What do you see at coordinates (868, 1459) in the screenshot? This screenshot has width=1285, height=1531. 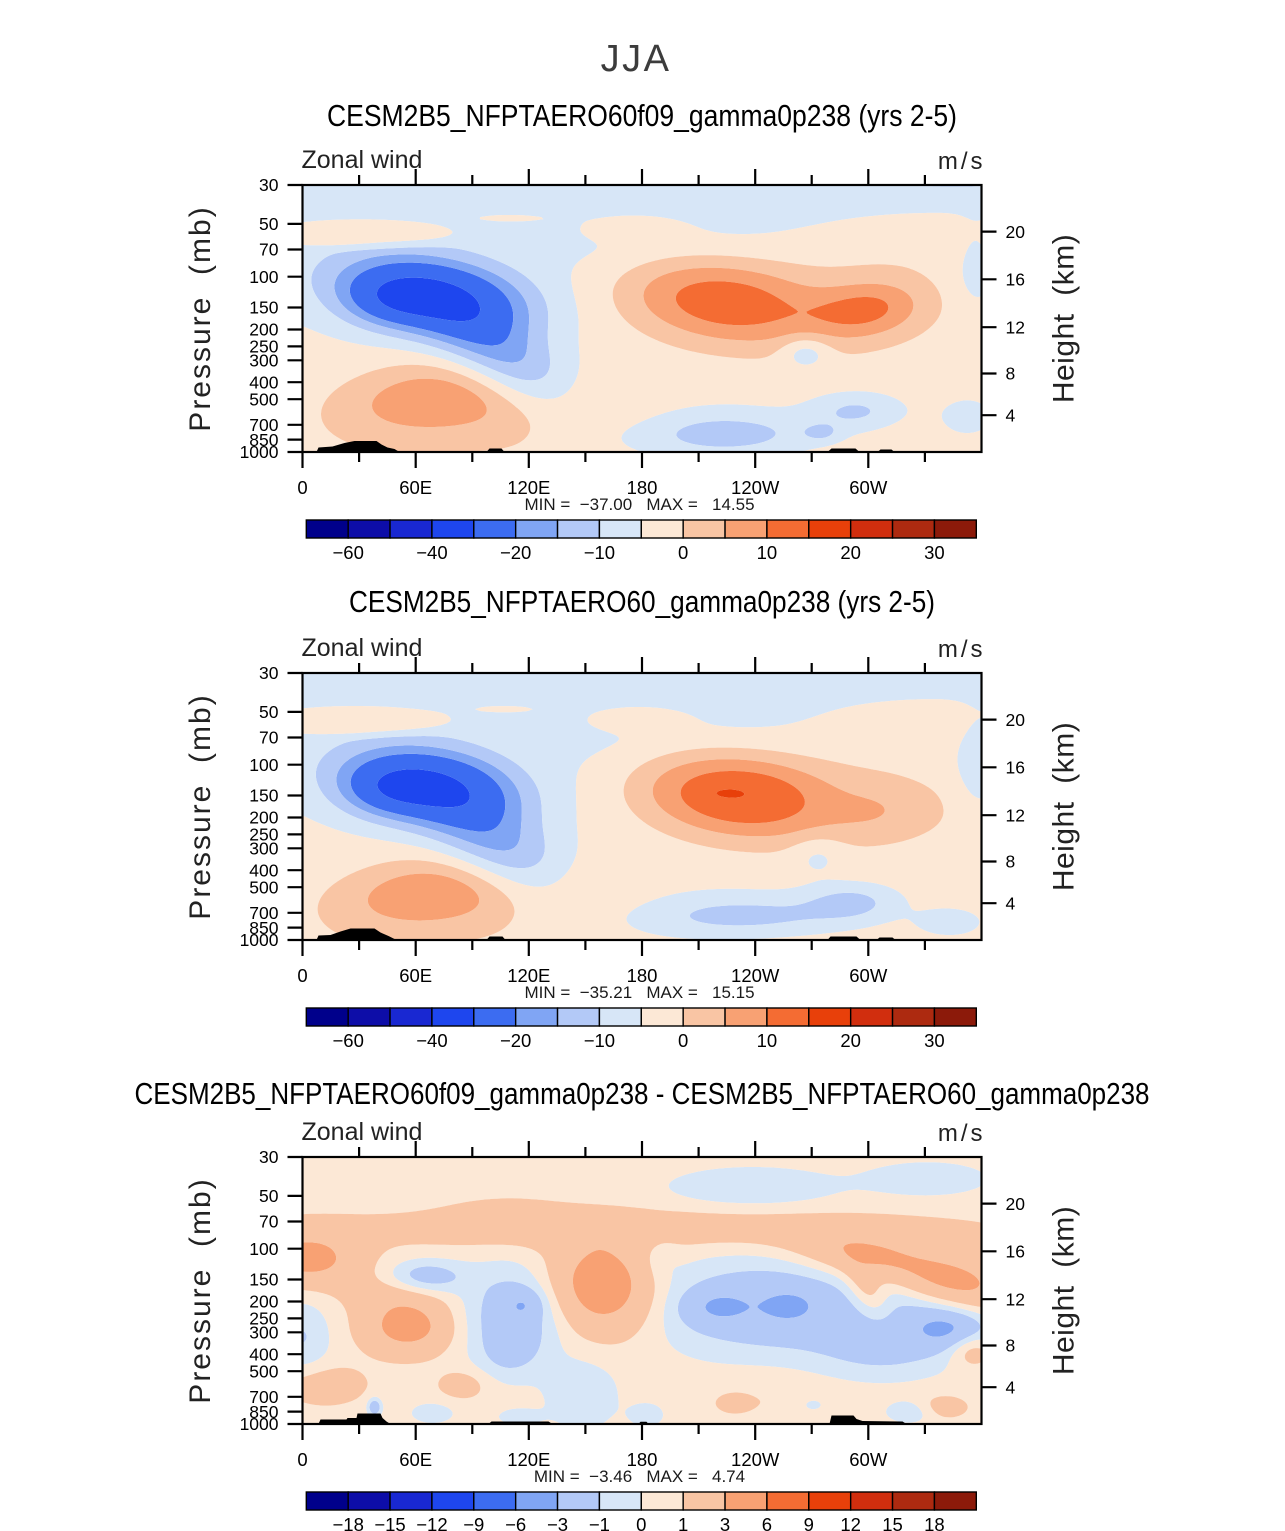 I see `svg-text: 60W` at bounding box center [868, 1459].